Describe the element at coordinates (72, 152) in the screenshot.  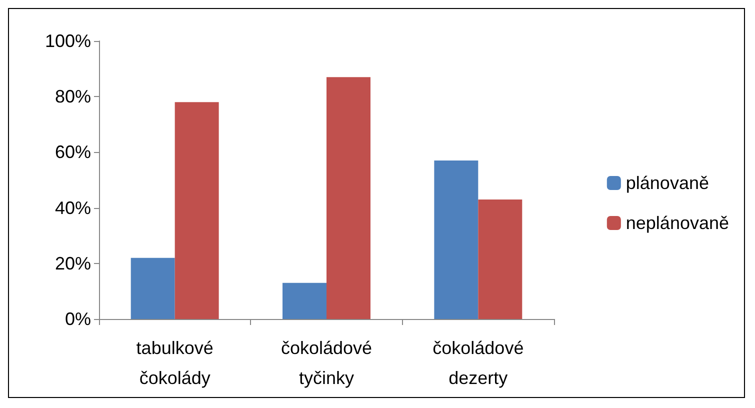
I see `y-tick-label: 60%` at that location.